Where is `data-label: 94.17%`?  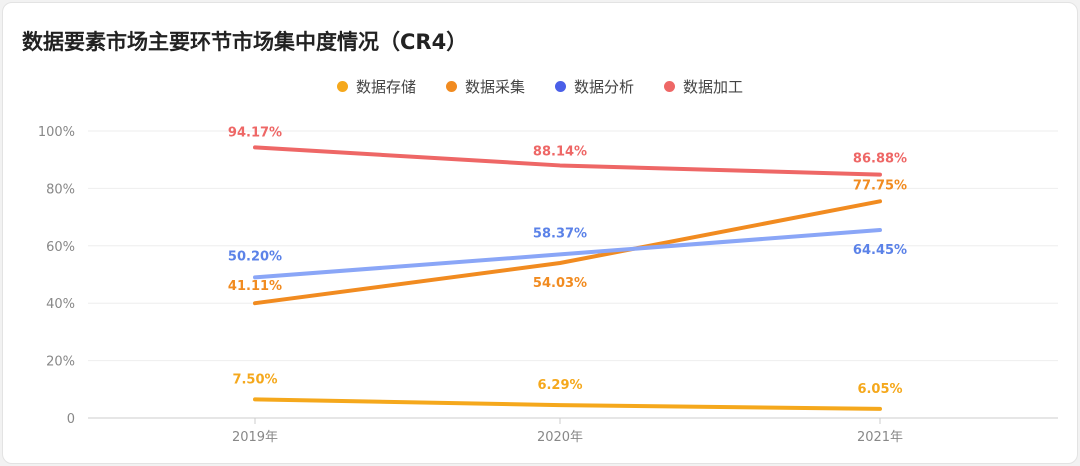 data-label: 94.17% is located at coordinates (255, 132).